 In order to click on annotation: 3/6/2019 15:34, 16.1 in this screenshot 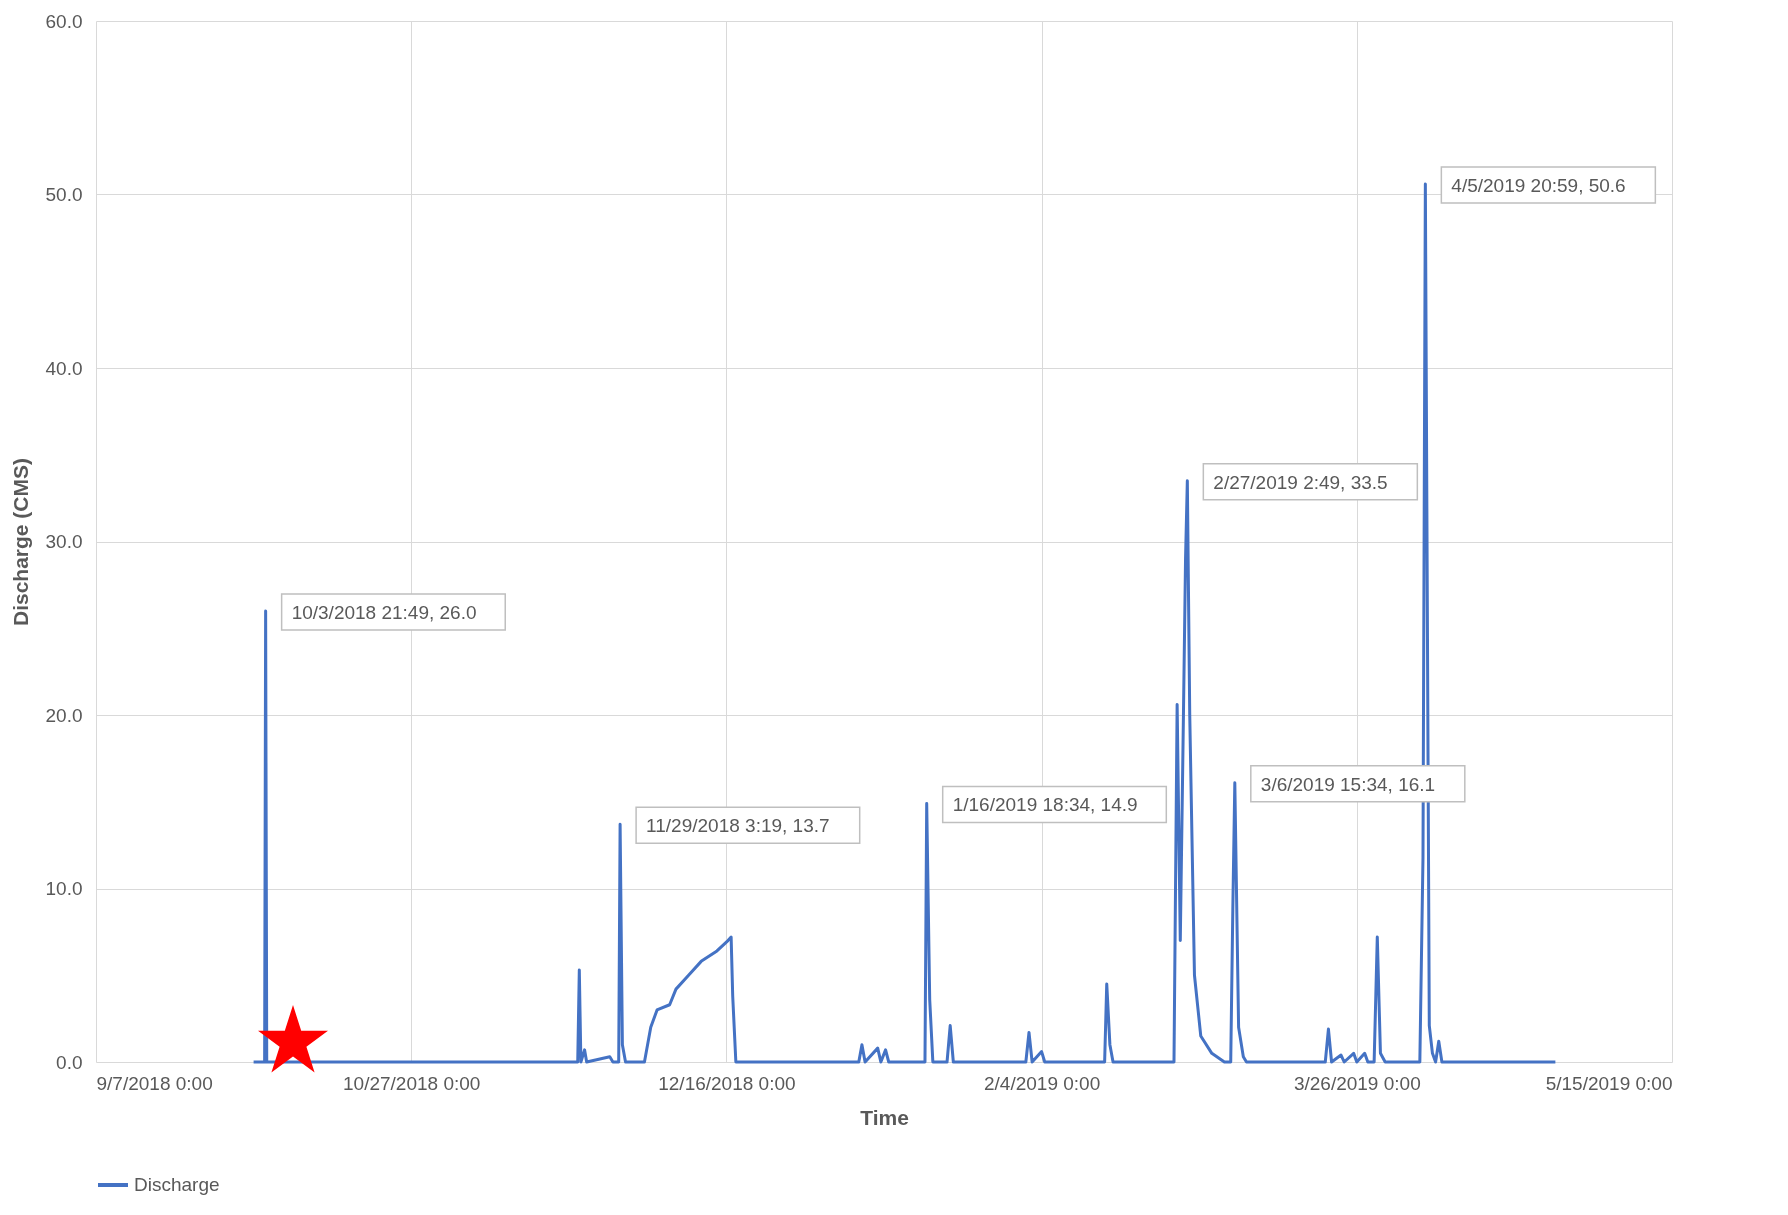, I will do `click(1348, 784)`.